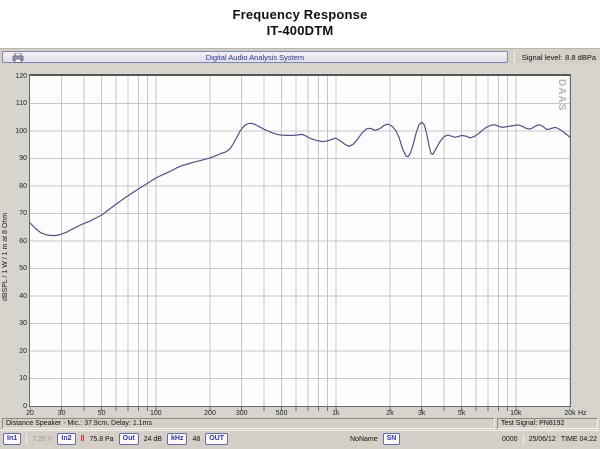 The width and height of the screenshot is (600, 449). I want to click on printer-icon, so click(18, 58).